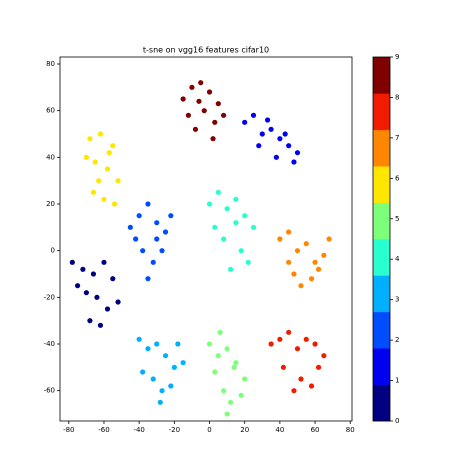 The height and width of the screenshot is (474, 474). What do you see at coordinates (209, 430) in the screenshot?
I see `x-tick-label: 0` at bounding box center [209, 430].